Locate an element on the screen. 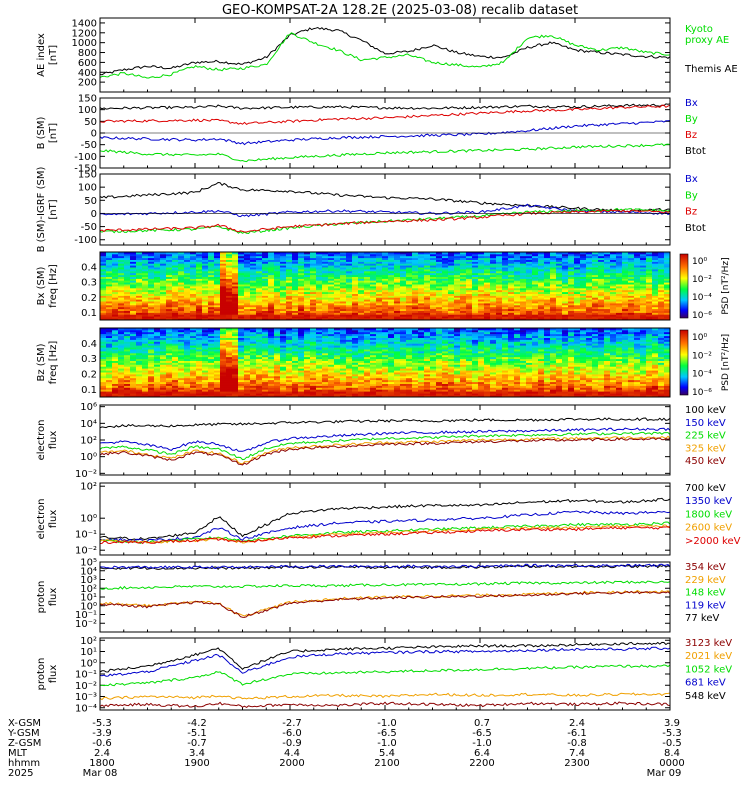 This screenshot has width=750, height=804. ytick-label: 0 is located at coordinates (94, 214).